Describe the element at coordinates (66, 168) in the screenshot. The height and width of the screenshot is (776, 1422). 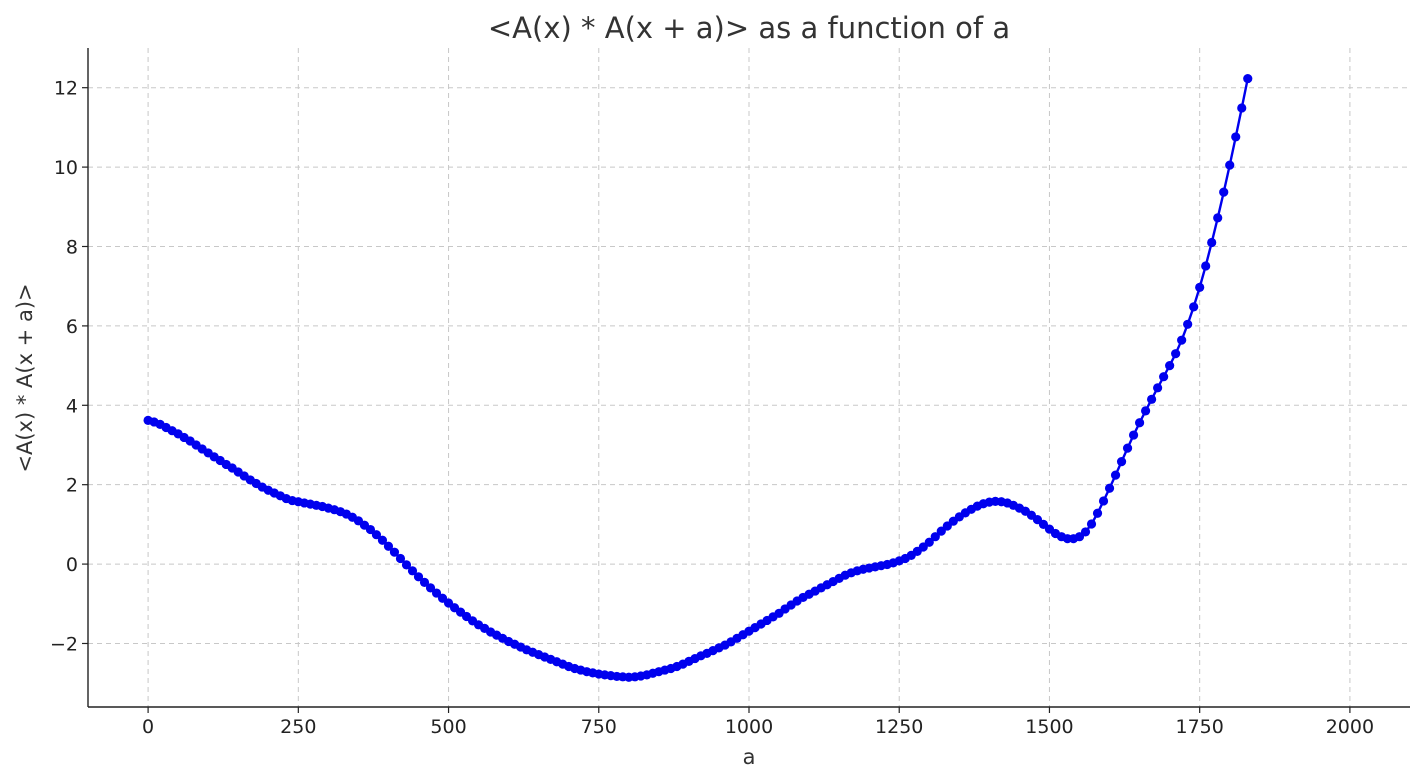
I see `y-tick-label: 10` at that location.